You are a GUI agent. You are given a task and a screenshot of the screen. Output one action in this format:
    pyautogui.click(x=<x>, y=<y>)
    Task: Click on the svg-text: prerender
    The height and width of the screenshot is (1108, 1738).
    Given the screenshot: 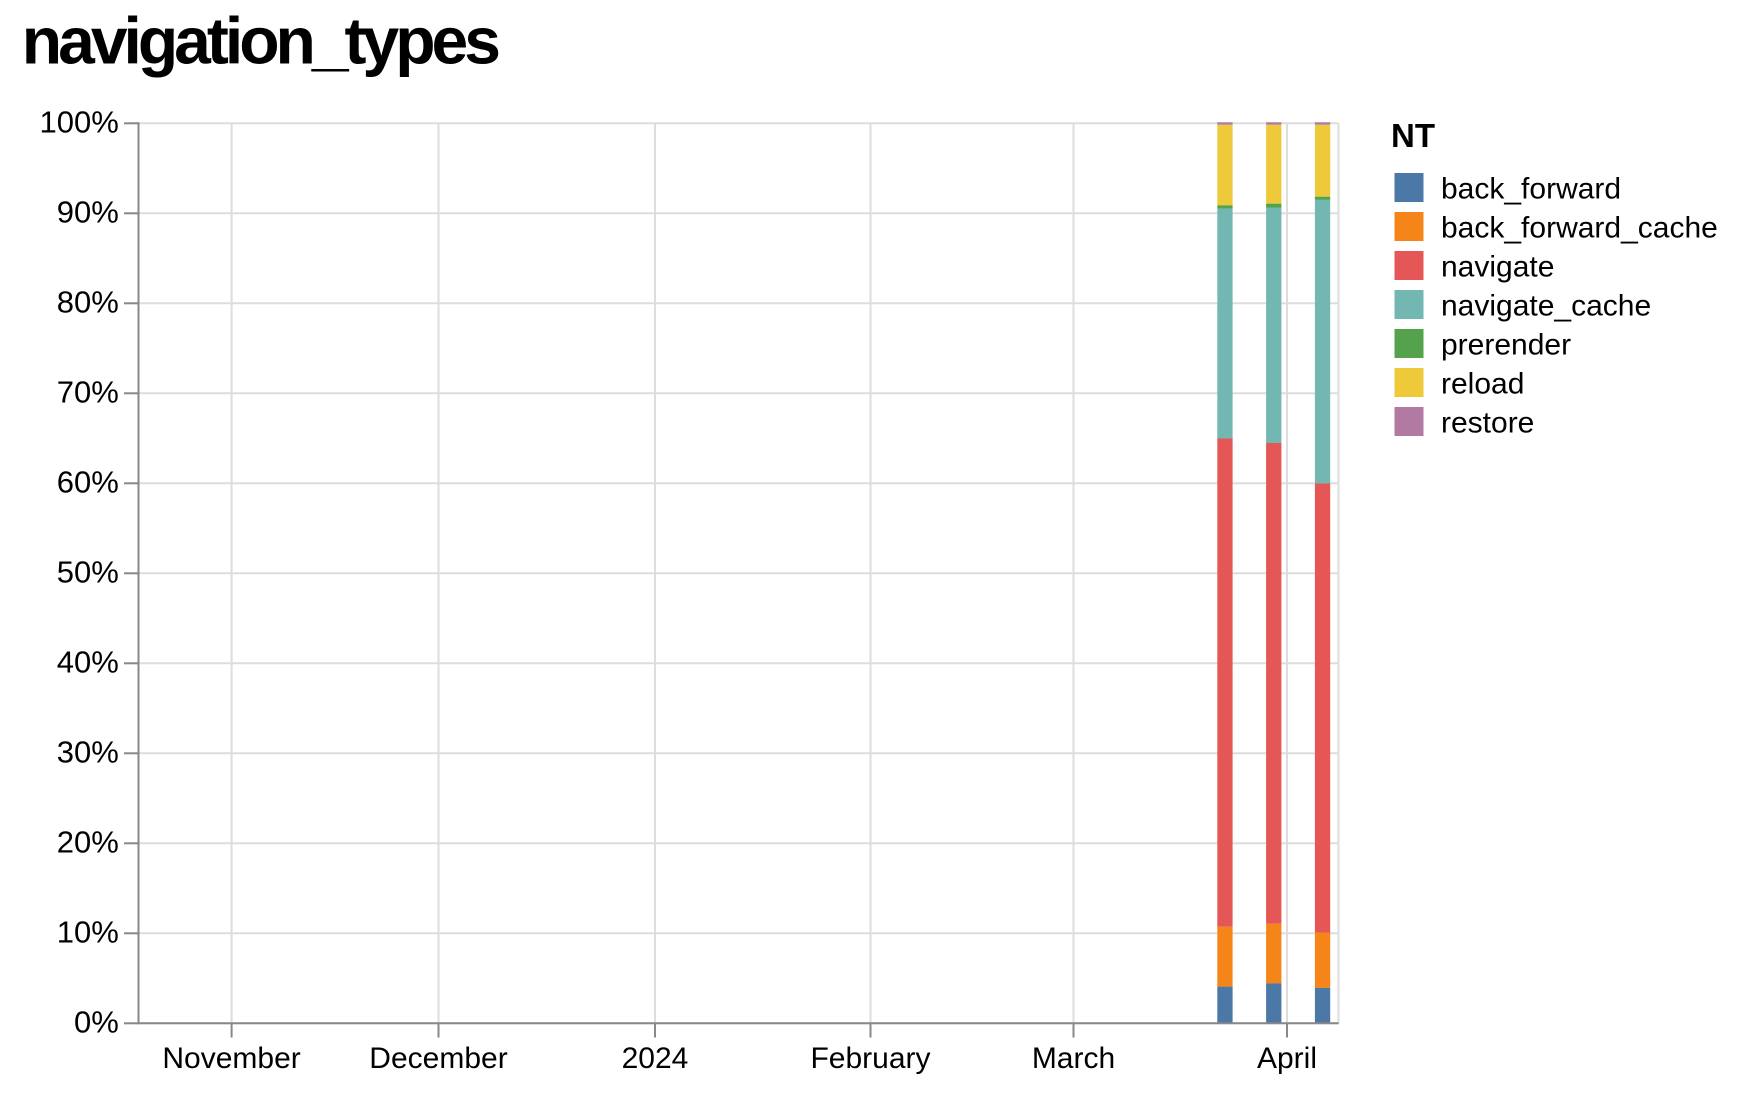 What is the action you would take?
    pyautogui.click(x=1506, y=345)
    